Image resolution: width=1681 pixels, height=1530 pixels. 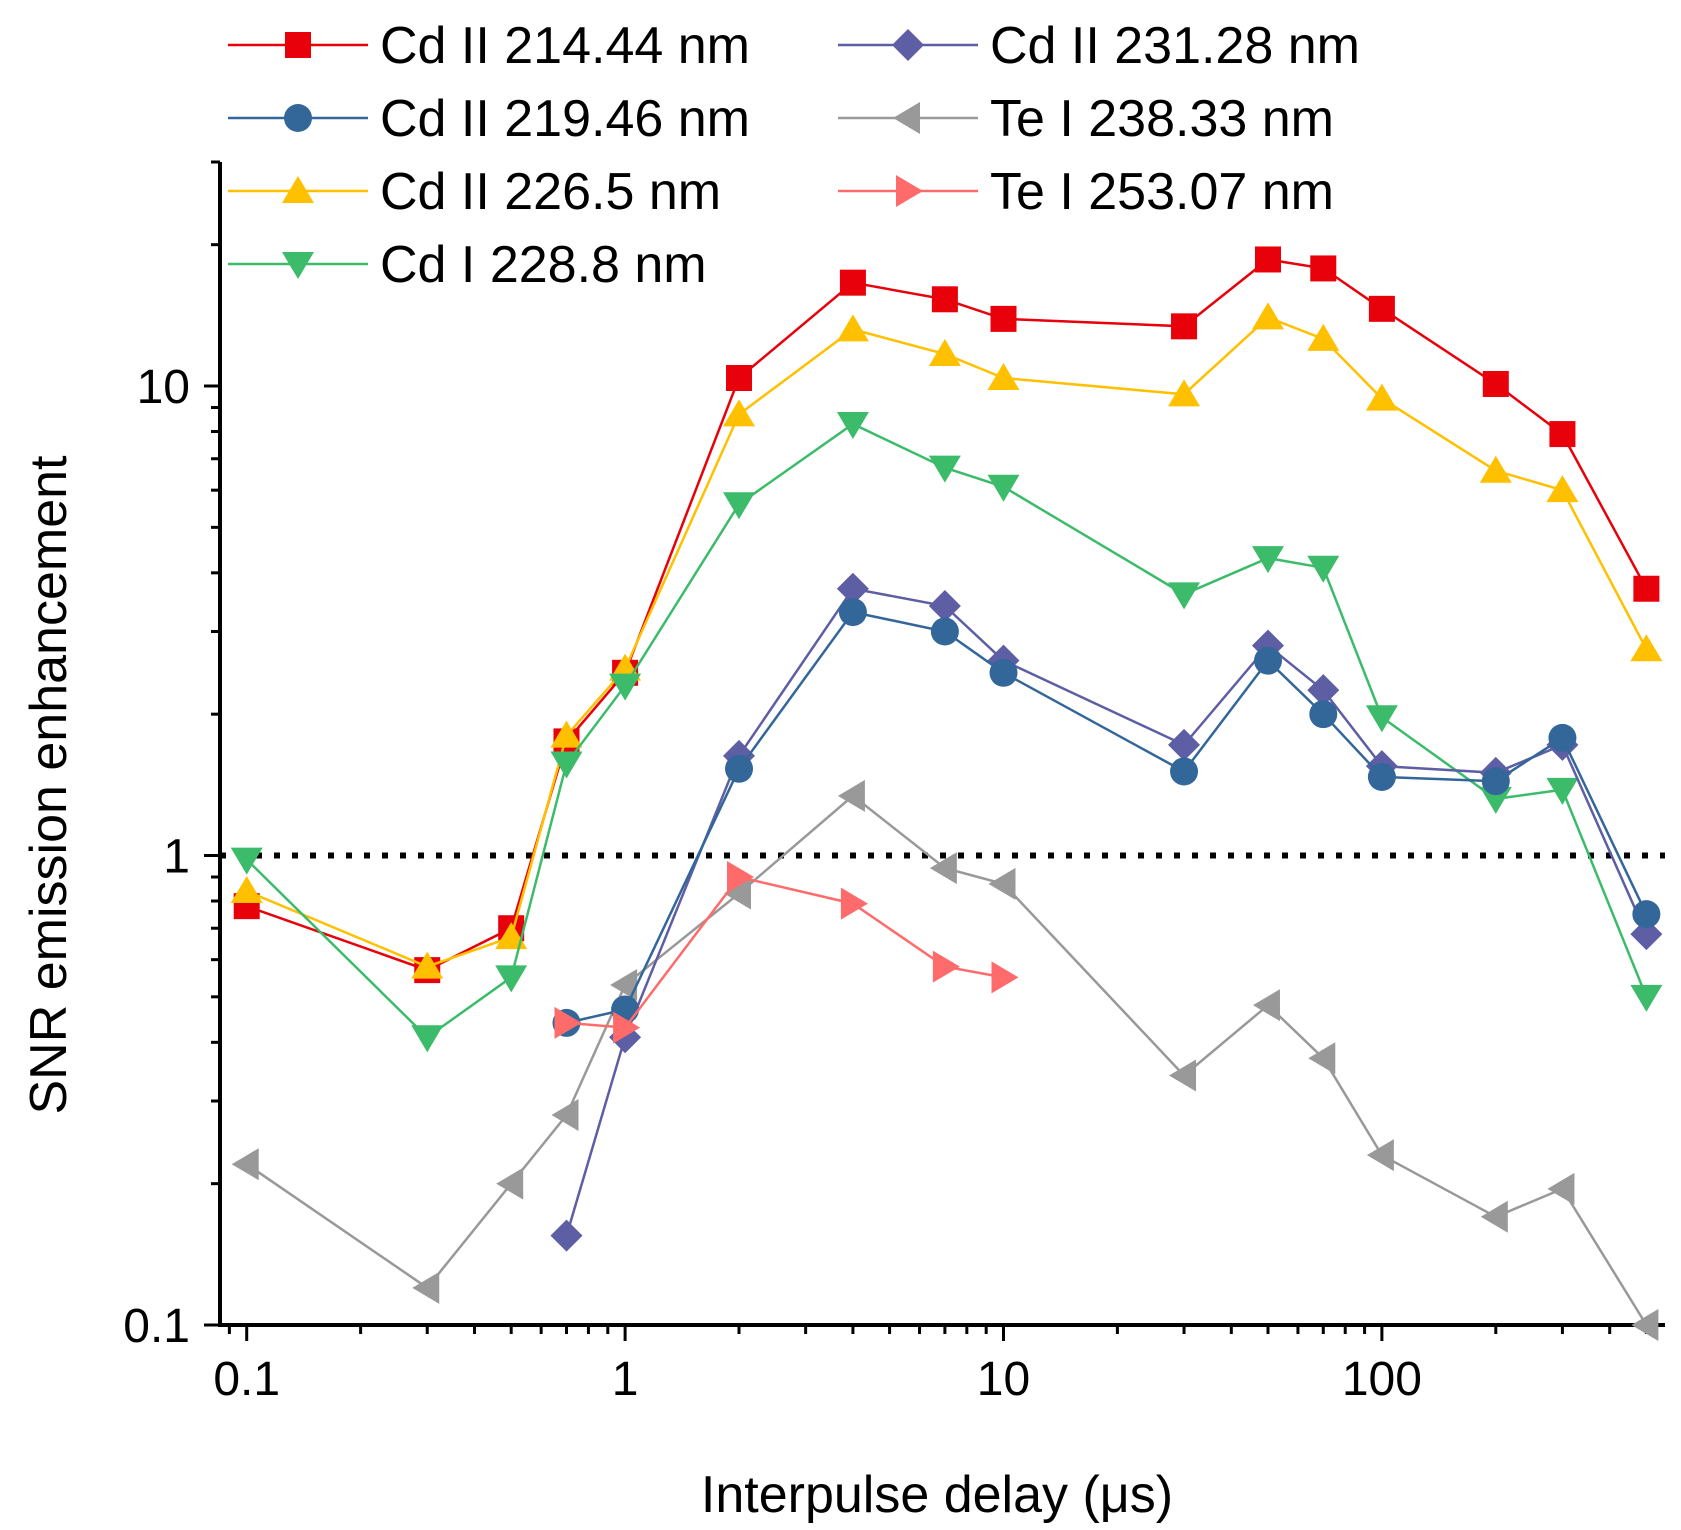 What do you see at coordinates (543, 265) in the screenshot?
I see `legend-label: Cd I 228.8 nm` at bounding box center [543, 265].